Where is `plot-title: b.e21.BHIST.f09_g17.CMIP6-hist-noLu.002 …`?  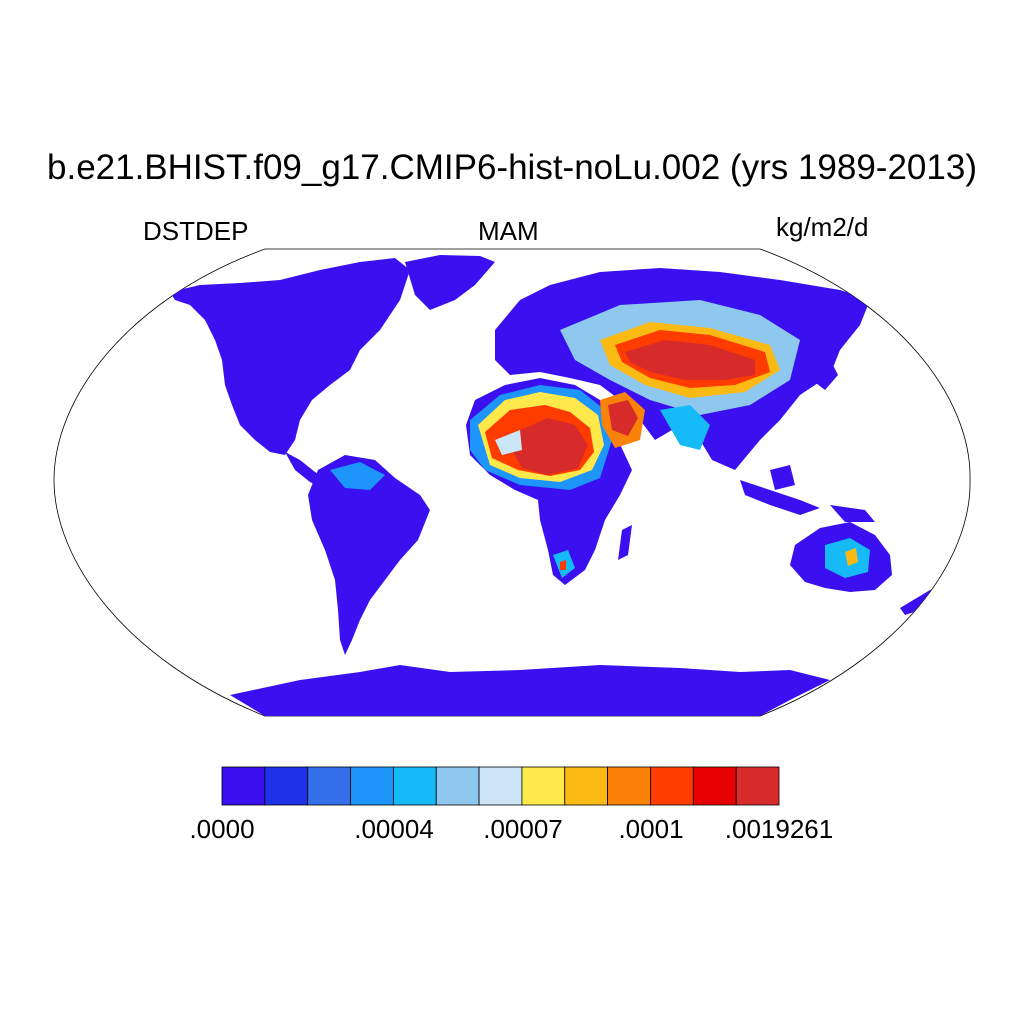
plot-title: b.e21.BHIST.f09_g17.CMIP6-hist-noLu.002 … is located at coordinates (512, 167).